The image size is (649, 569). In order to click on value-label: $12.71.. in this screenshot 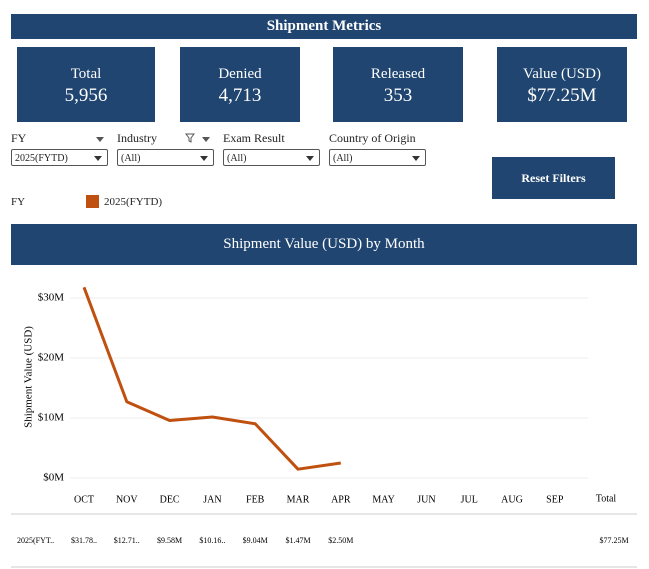, I will do `click(127, 540)`.